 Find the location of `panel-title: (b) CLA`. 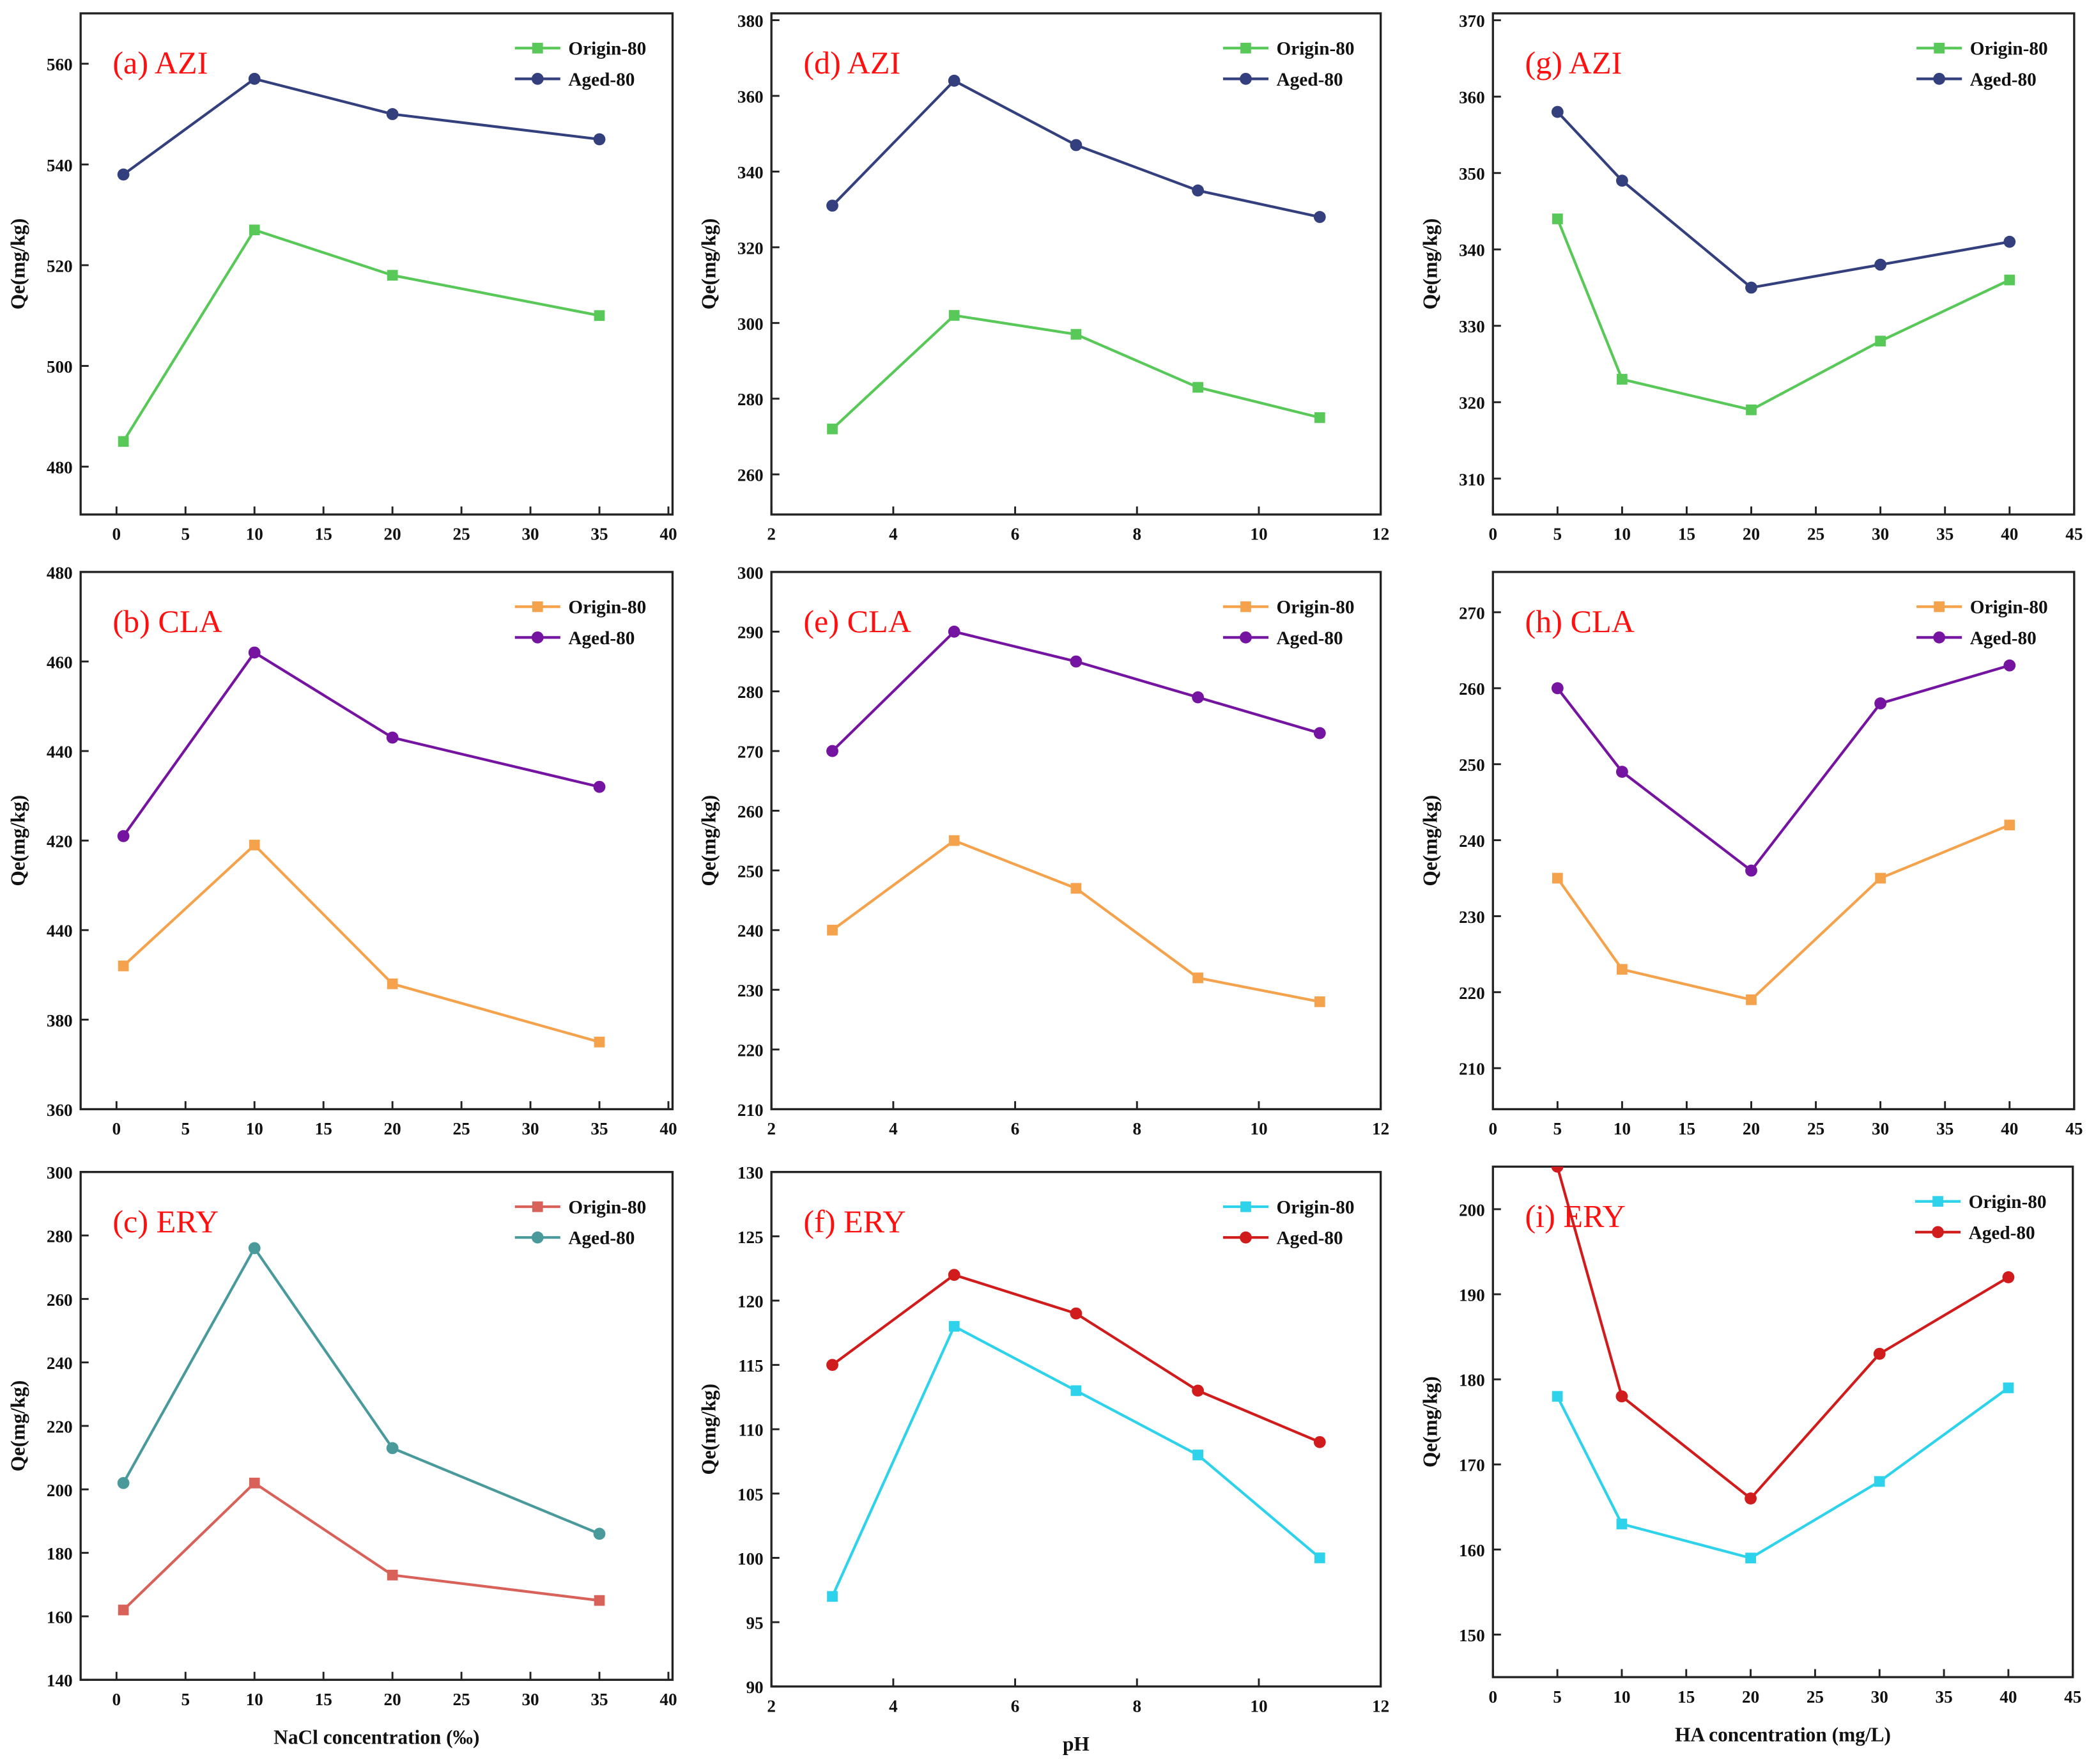

panel-title: (b) CLA is located at coordinates (167, 621).